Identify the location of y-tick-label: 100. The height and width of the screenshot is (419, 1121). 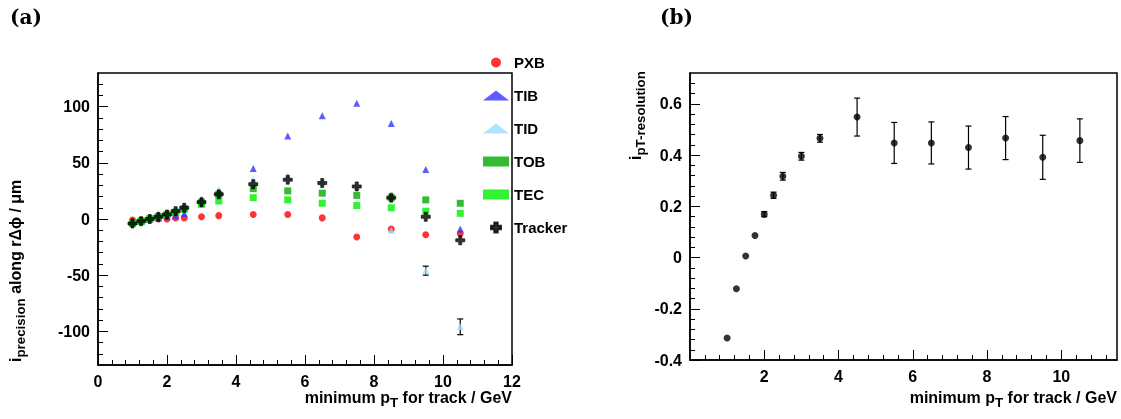
(77, 107).